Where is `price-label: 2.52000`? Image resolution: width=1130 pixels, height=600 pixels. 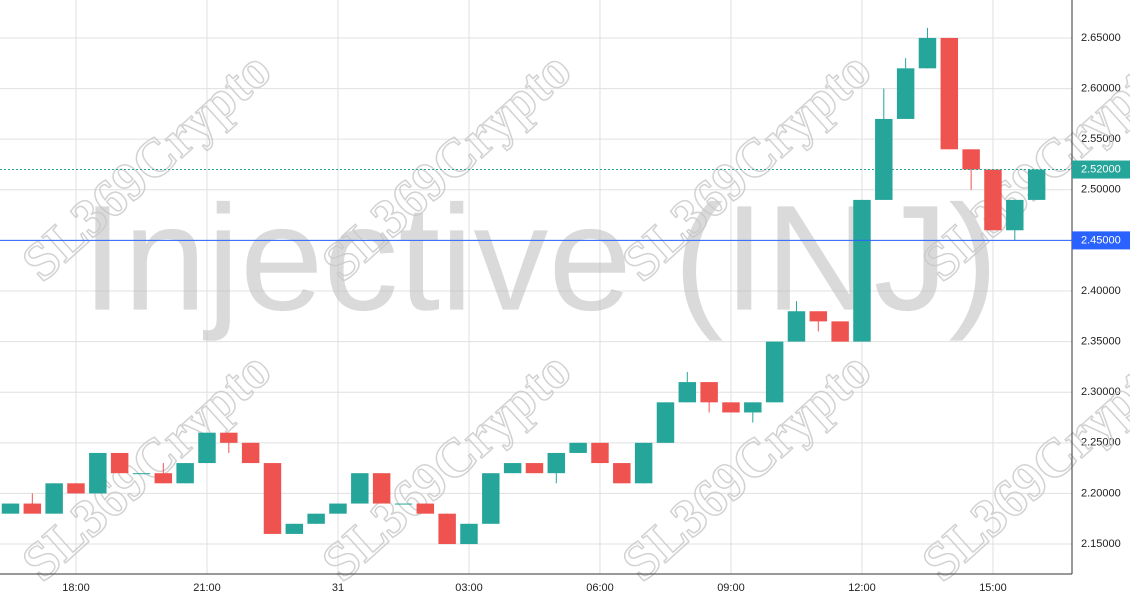
price-label: 2.52000 is located at coordinates (1101, 169).